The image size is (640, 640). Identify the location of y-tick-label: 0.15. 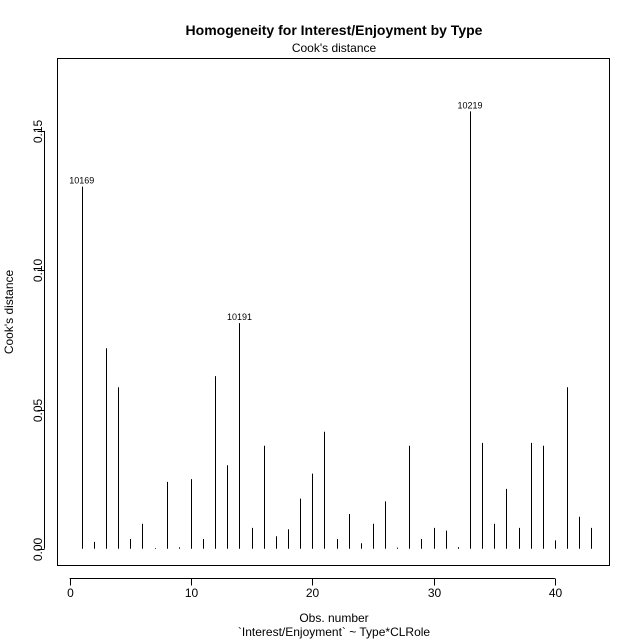
(38, 131).